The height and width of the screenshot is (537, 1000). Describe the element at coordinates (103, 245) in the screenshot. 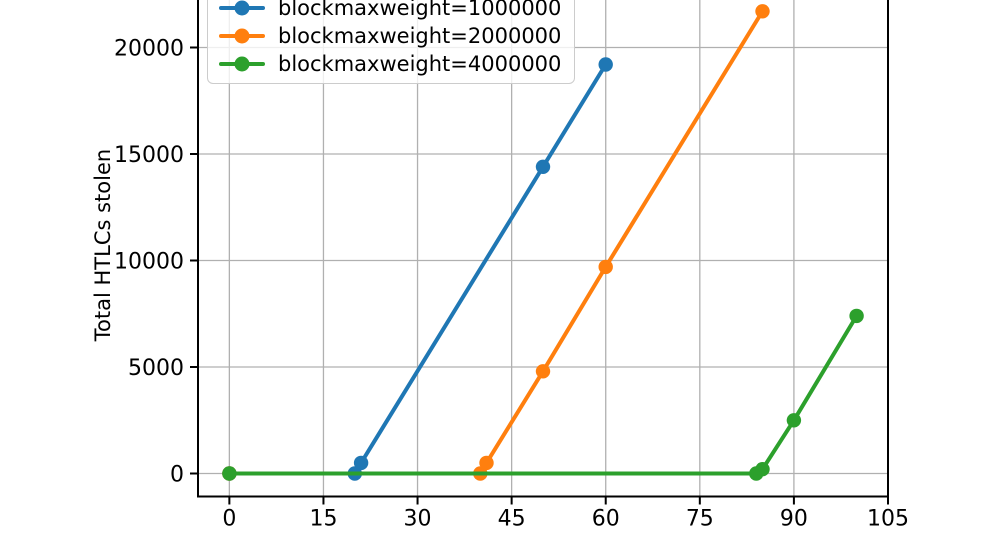

I see `y-axis-label: Total HTLCs stolen` at that location.